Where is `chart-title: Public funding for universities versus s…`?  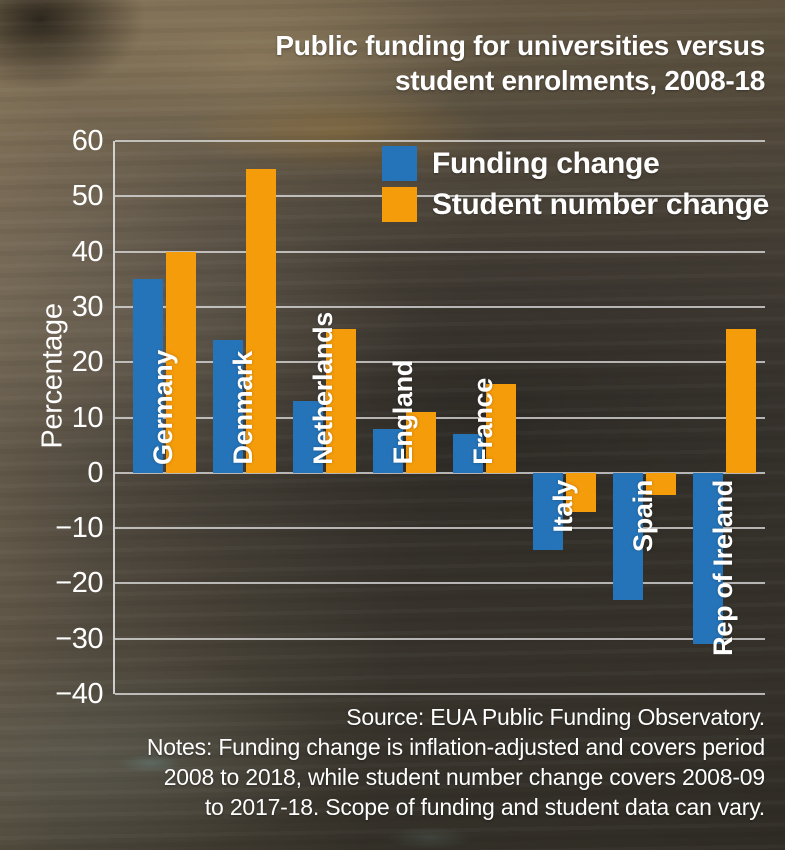 chart-title: Public funding for universities versus s… is located at coordinates (485, 63).